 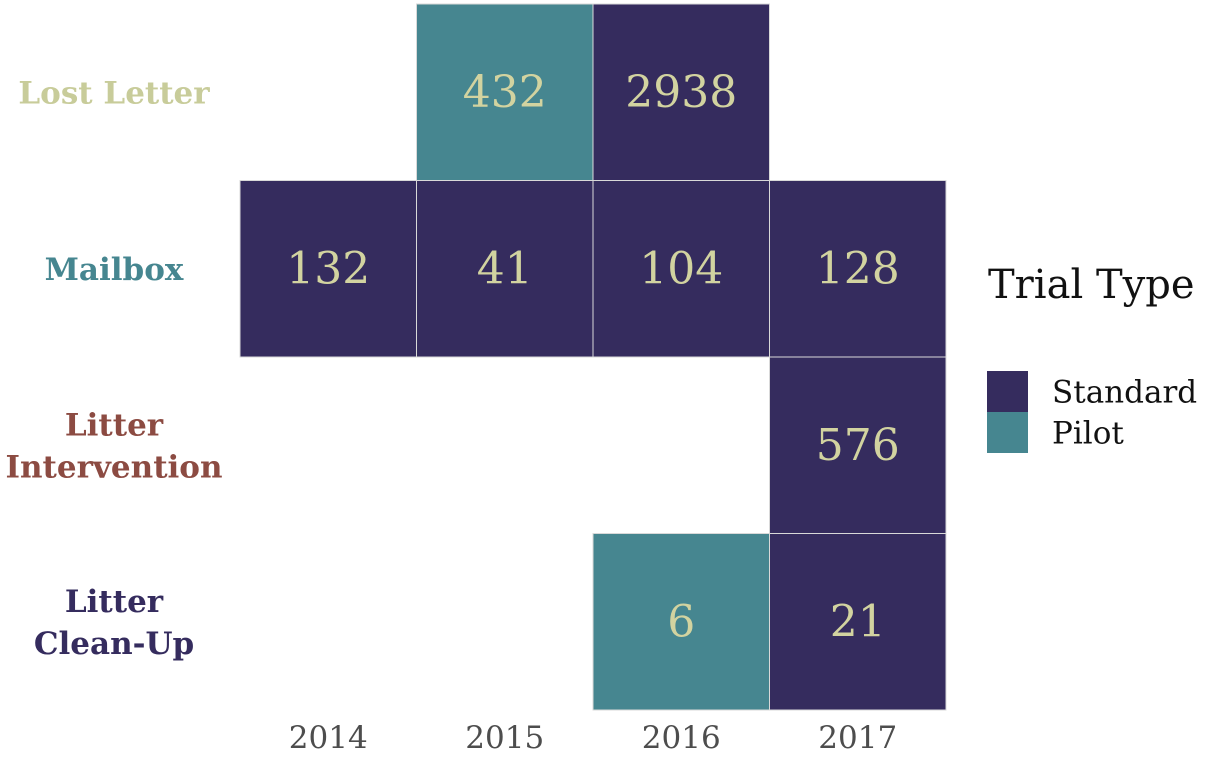 What do you see at coordinates (504, 738) in the screenshot?
I see `x-tick-label: 2015` at bounding box center [504, 738].